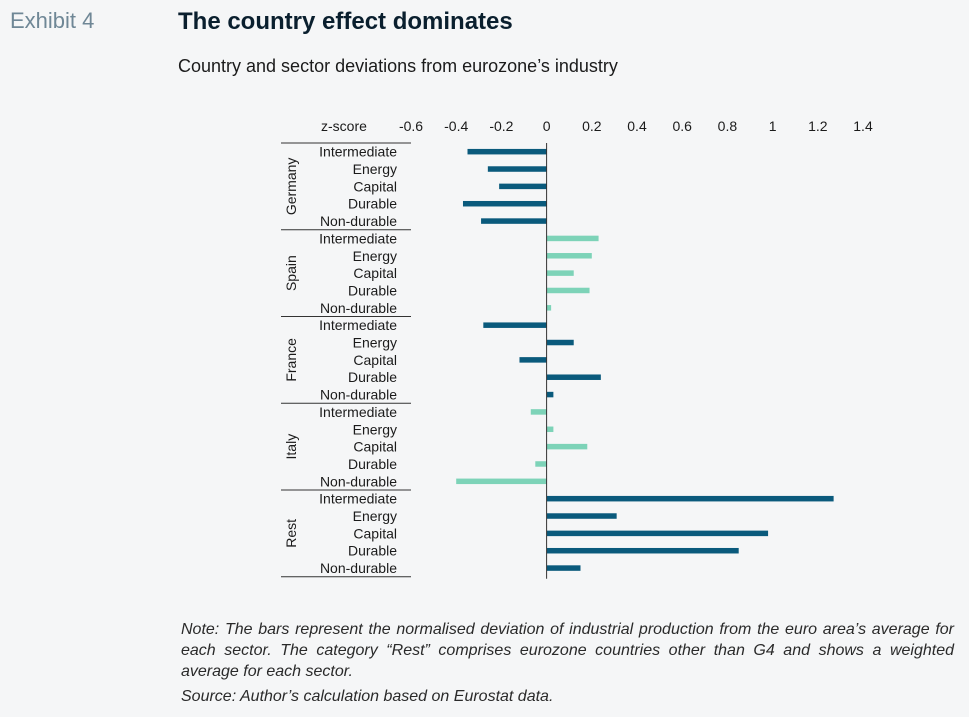  Describe the element at coordinates (501, 126) in the screenshot. I see `tick-label: -0.2` at that location.